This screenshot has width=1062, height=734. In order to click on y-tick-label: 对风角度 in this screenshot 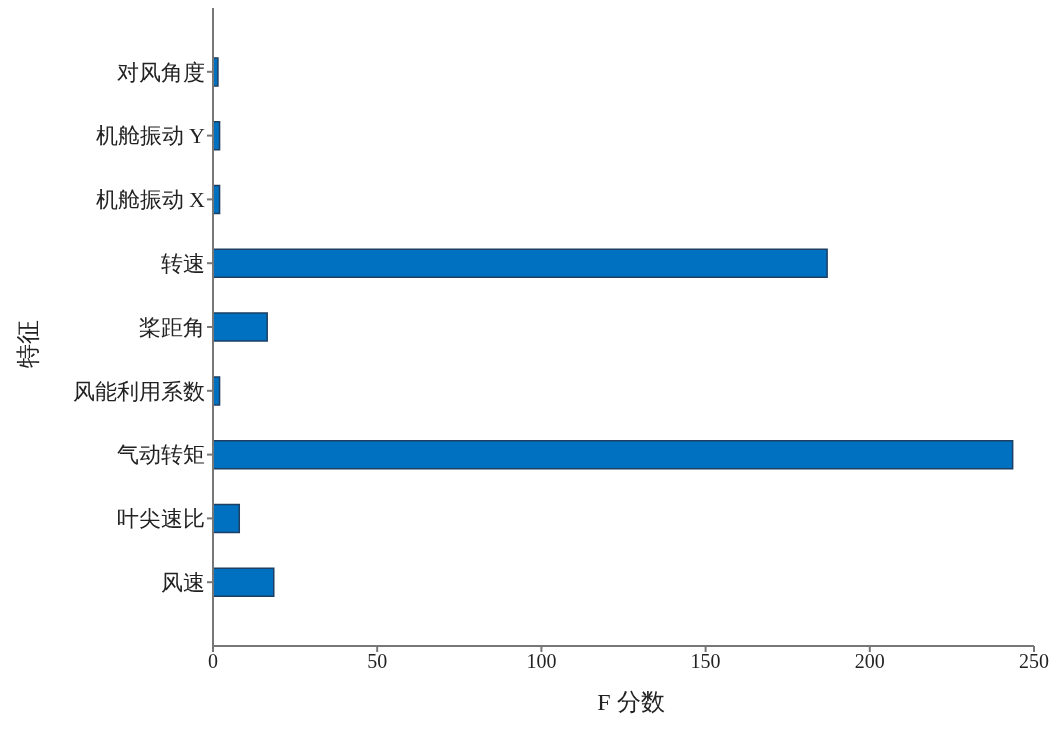, I will do `click(161, 72)`.